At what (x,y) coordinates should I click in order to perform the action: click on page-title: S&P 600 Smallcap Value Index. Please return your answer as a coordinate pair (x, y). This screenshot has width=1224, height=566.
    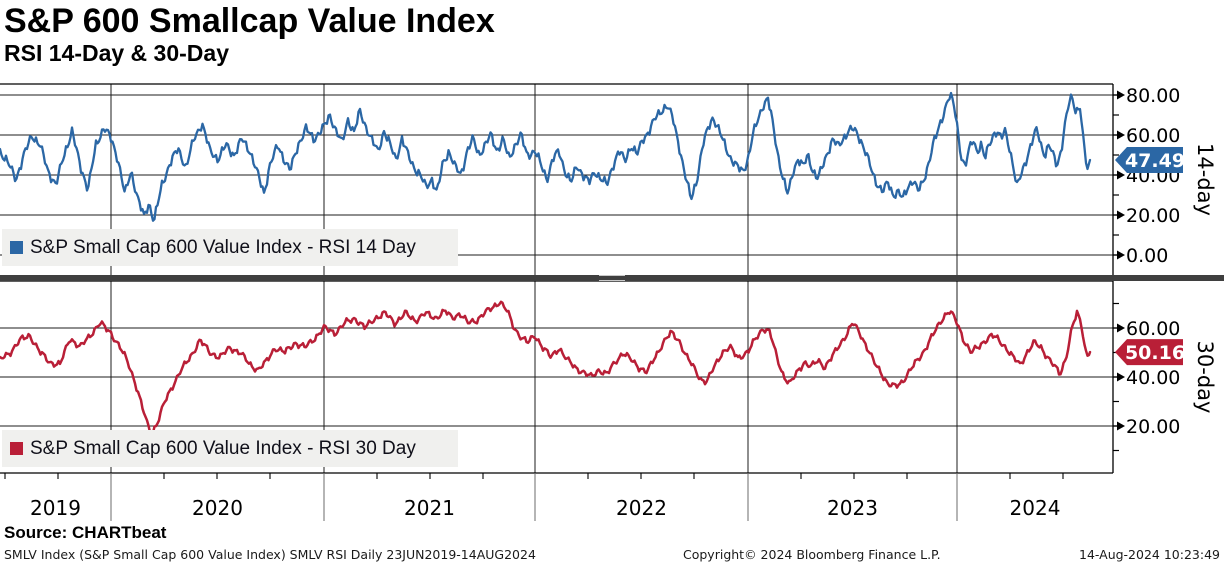
    Looking at the image, I should click on (249, 21).